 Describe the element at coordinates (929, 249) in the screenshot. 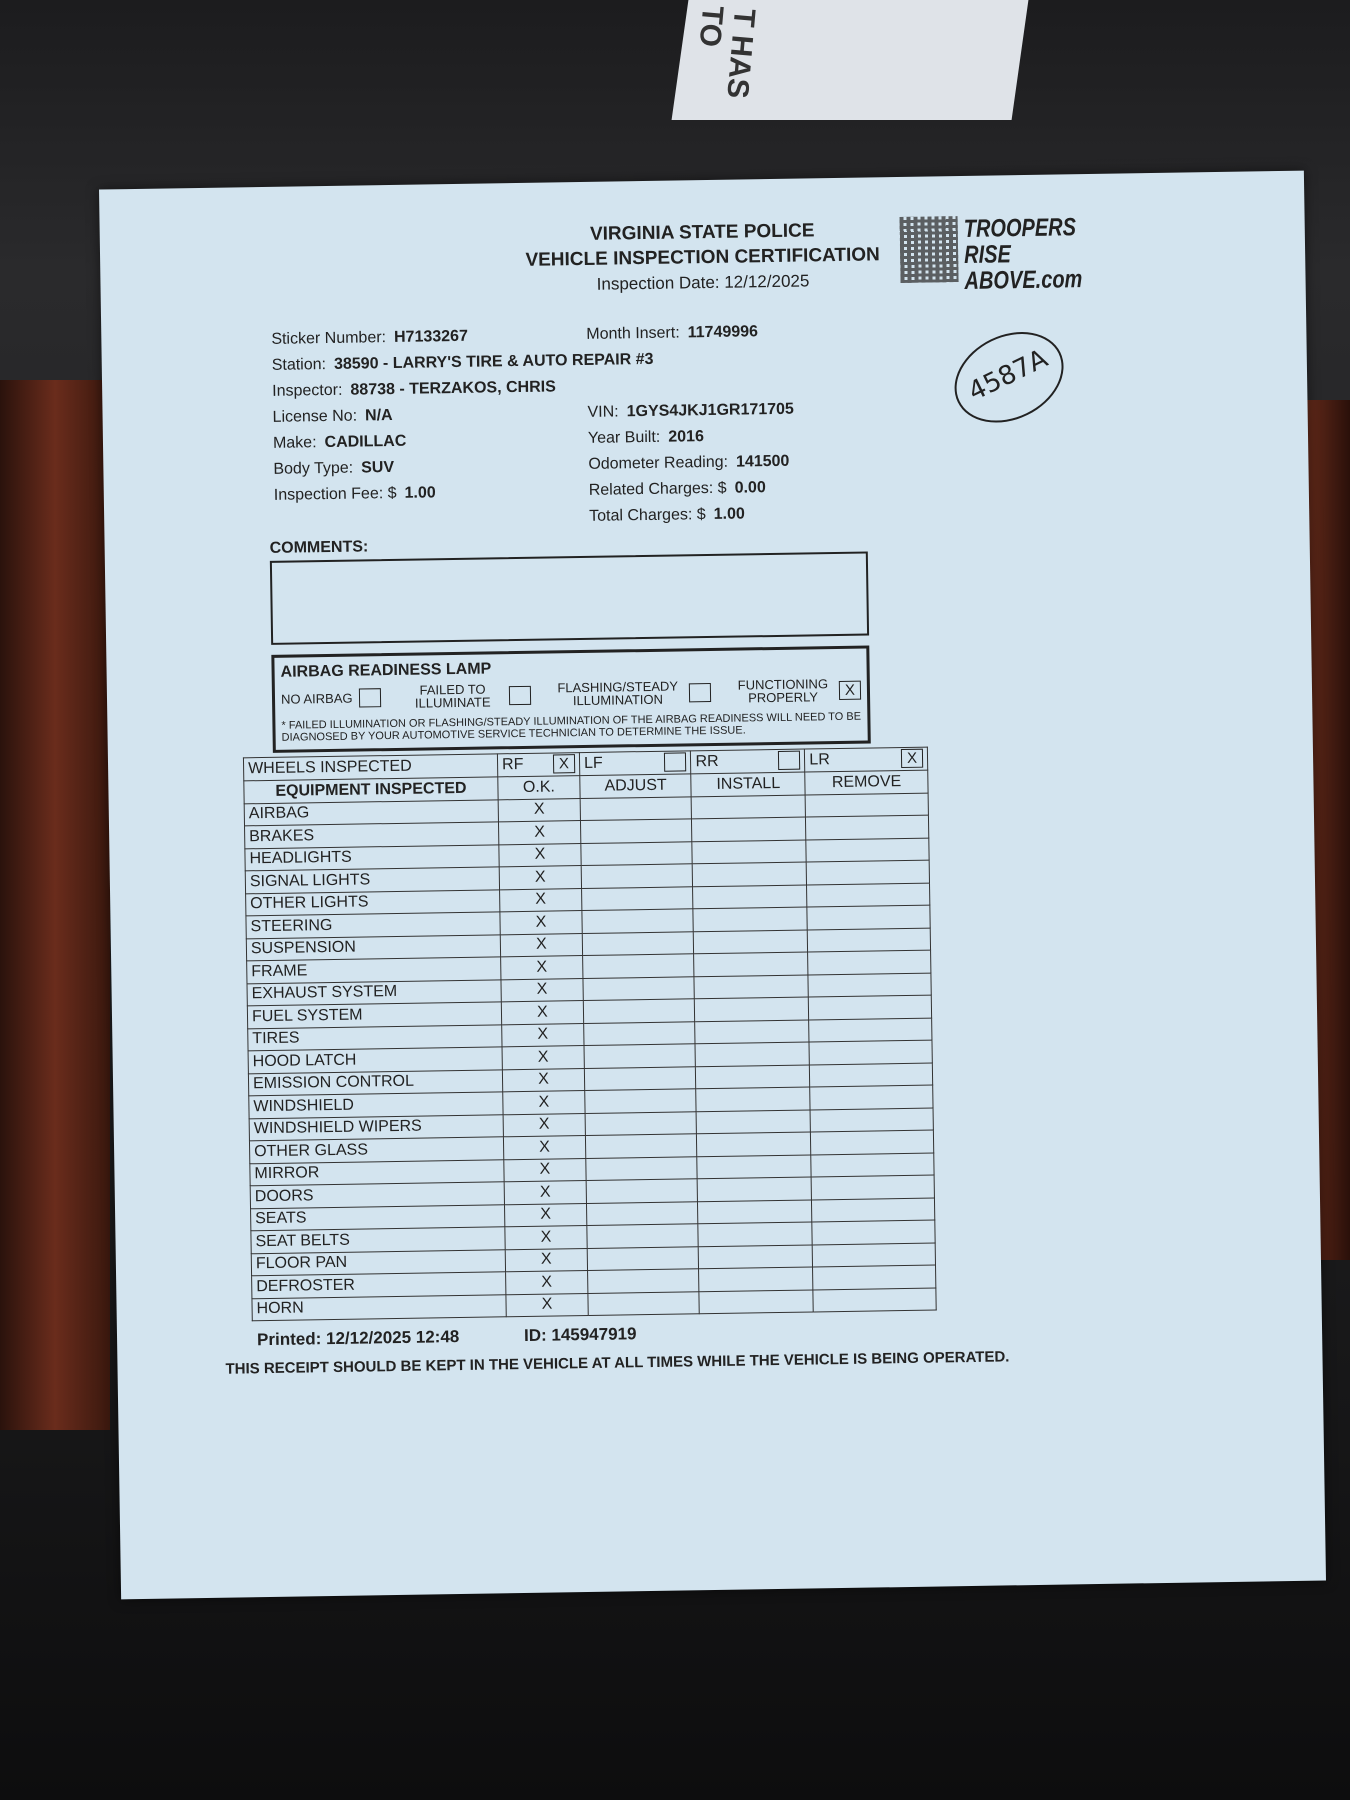

I see `qr-code-icon` at that location.